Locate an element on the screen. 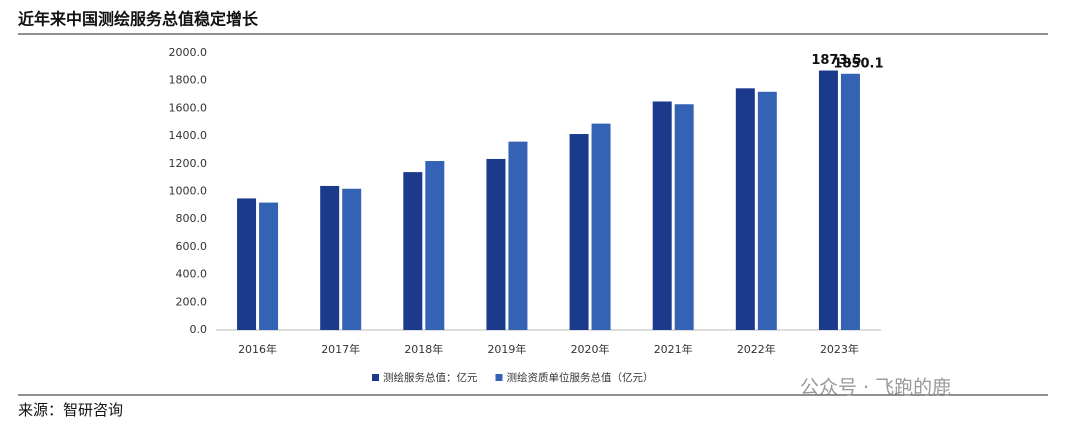 The image size is (1080, 434). page-title: 近年来中国测绘服务总值稳定增长 is located at coordinates (138, 19).